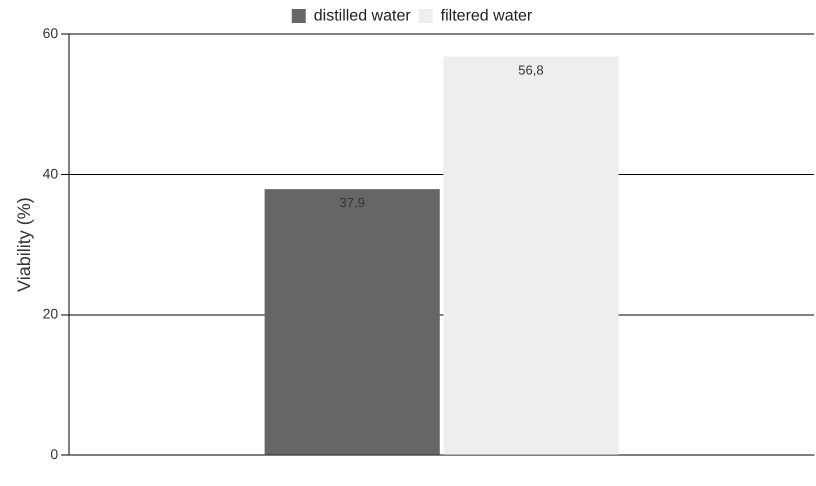 The image size is (816, 486). What do you see at coordinates (50, 314) in the screenshot?
I see `y-tick-label: 20` at bounding box center [50, 314].